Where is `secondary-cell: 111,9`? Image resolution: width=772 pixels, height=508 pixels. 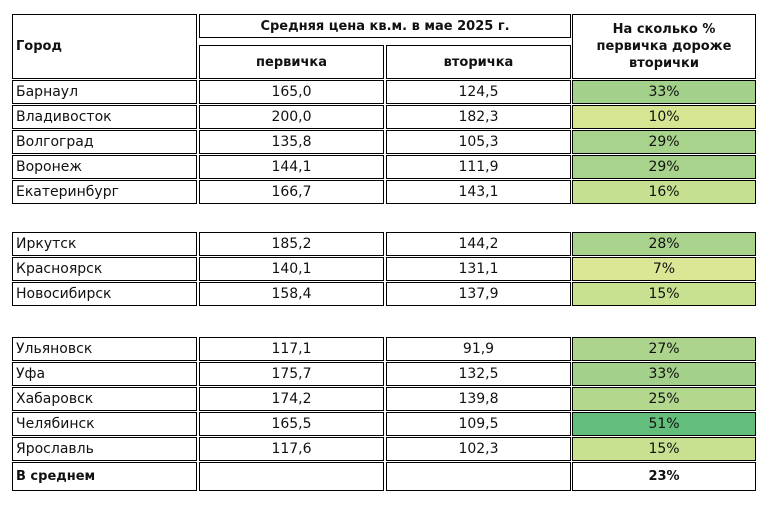 secondary-cell: 111,9 is located at coordinates (478, 167).